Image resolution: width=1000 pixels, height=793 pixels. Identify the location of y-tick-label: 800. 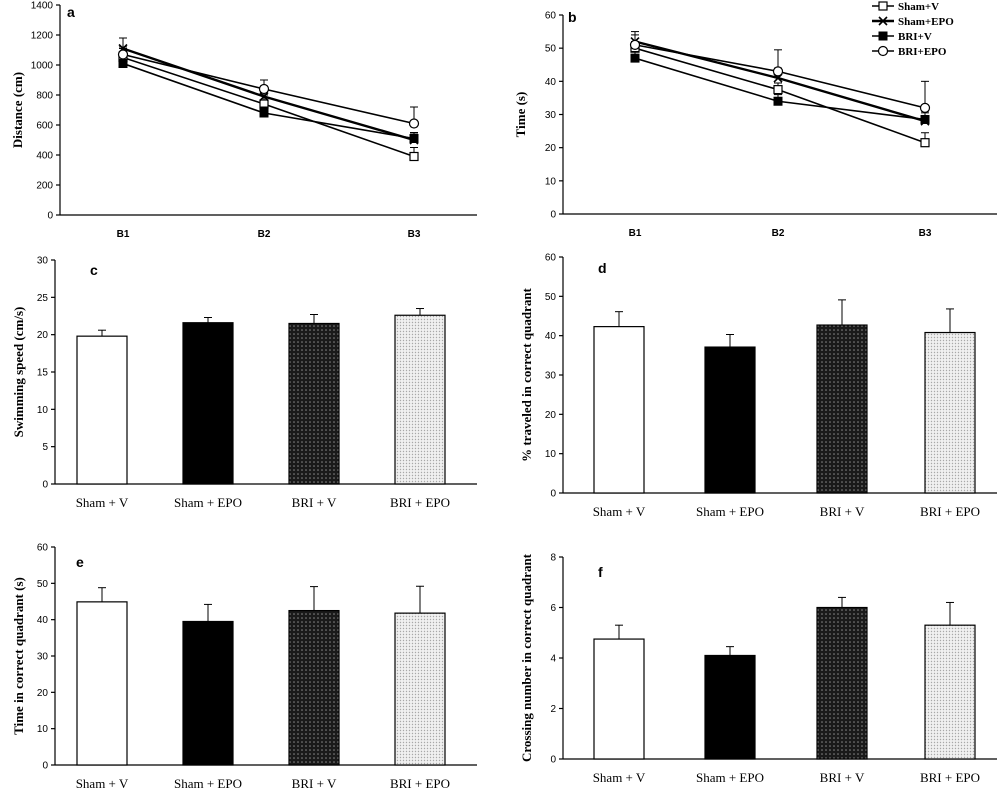
(44, 96).